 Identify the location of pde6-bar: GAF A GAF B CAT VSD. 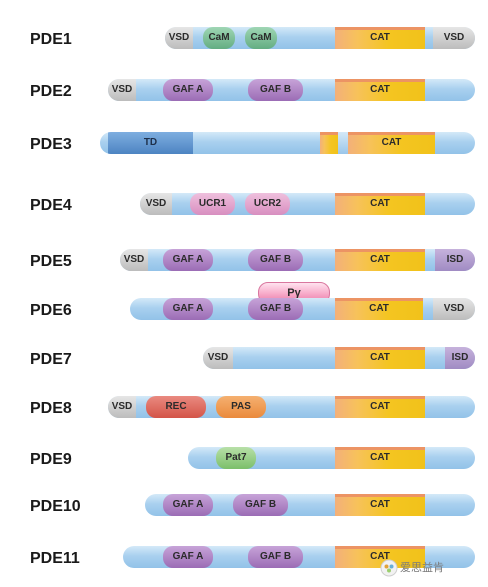
(302, 309).